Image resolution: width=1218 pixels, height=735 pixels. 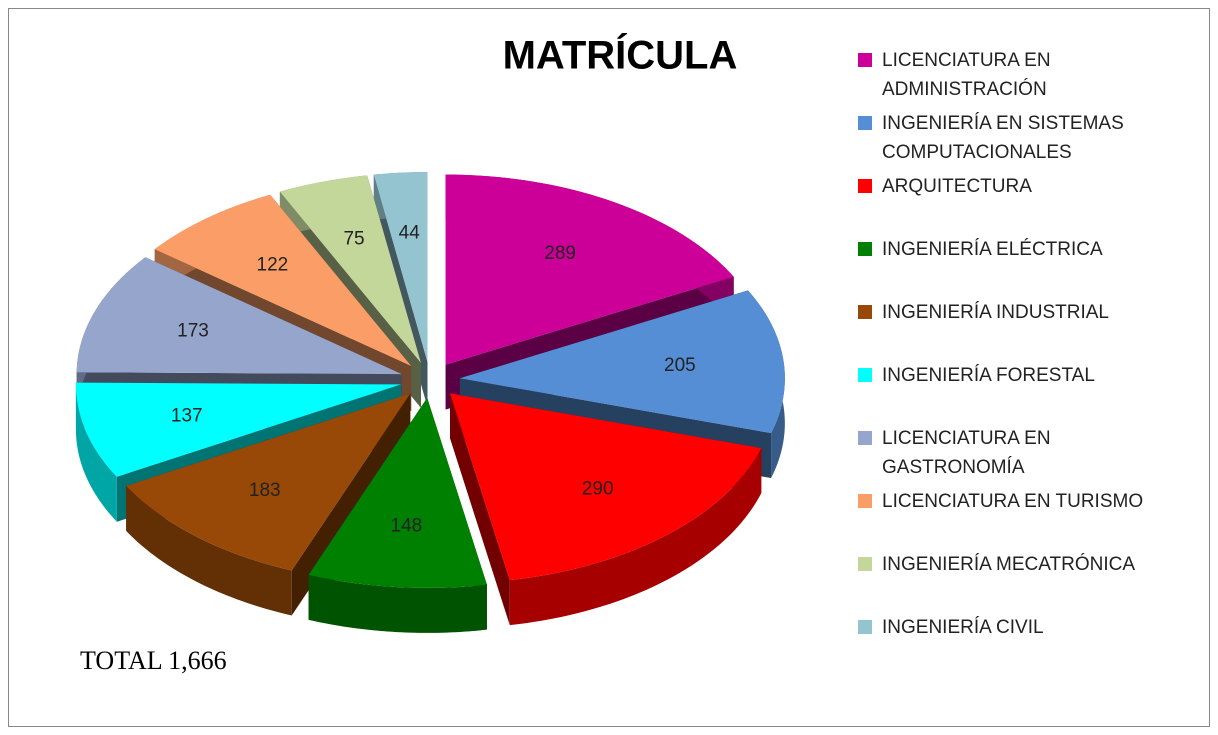 What do you see at coordinates (620, 55) in the screenshot?
I see `chart-title: MATRÍCULA` at bounding box center [620, 55].